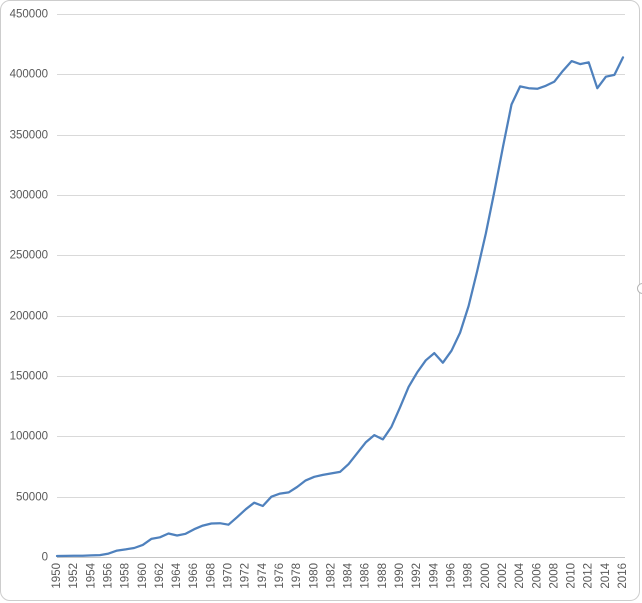  I want to click on x-axis-tick-label: 2000, so click(486, 576).